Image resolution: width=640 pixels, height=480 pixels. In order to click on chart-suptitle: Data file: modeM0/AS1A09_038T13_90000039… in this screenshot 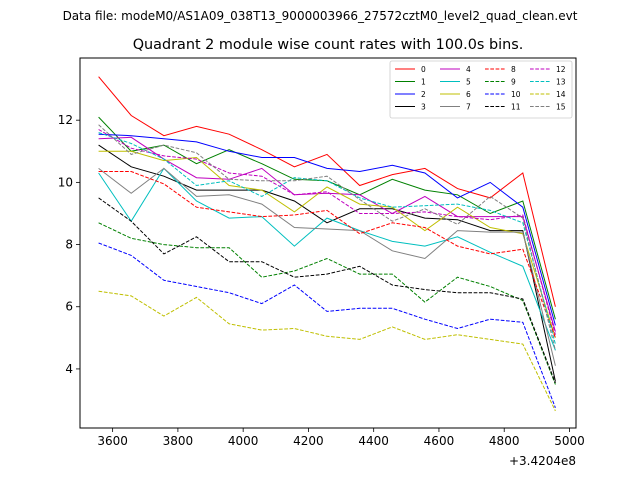, I will do `click(320, 16)`.